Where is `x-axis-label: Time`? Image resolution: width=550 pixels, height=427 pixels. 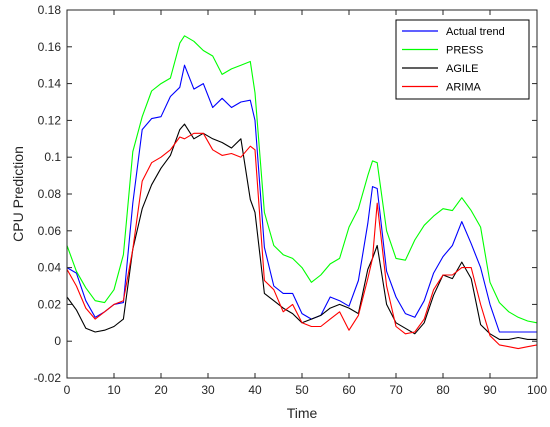
x-axis-label: Time is located at coordinates (302, 413).